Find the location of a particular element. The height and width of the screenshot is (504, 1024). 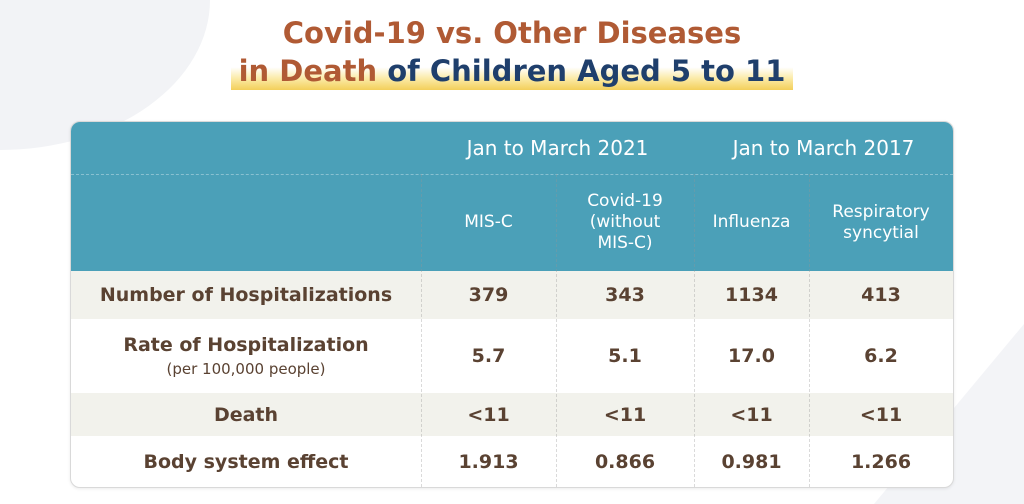

row-label-text: Number of Hospitalizations is located at coordinates (246, 295).